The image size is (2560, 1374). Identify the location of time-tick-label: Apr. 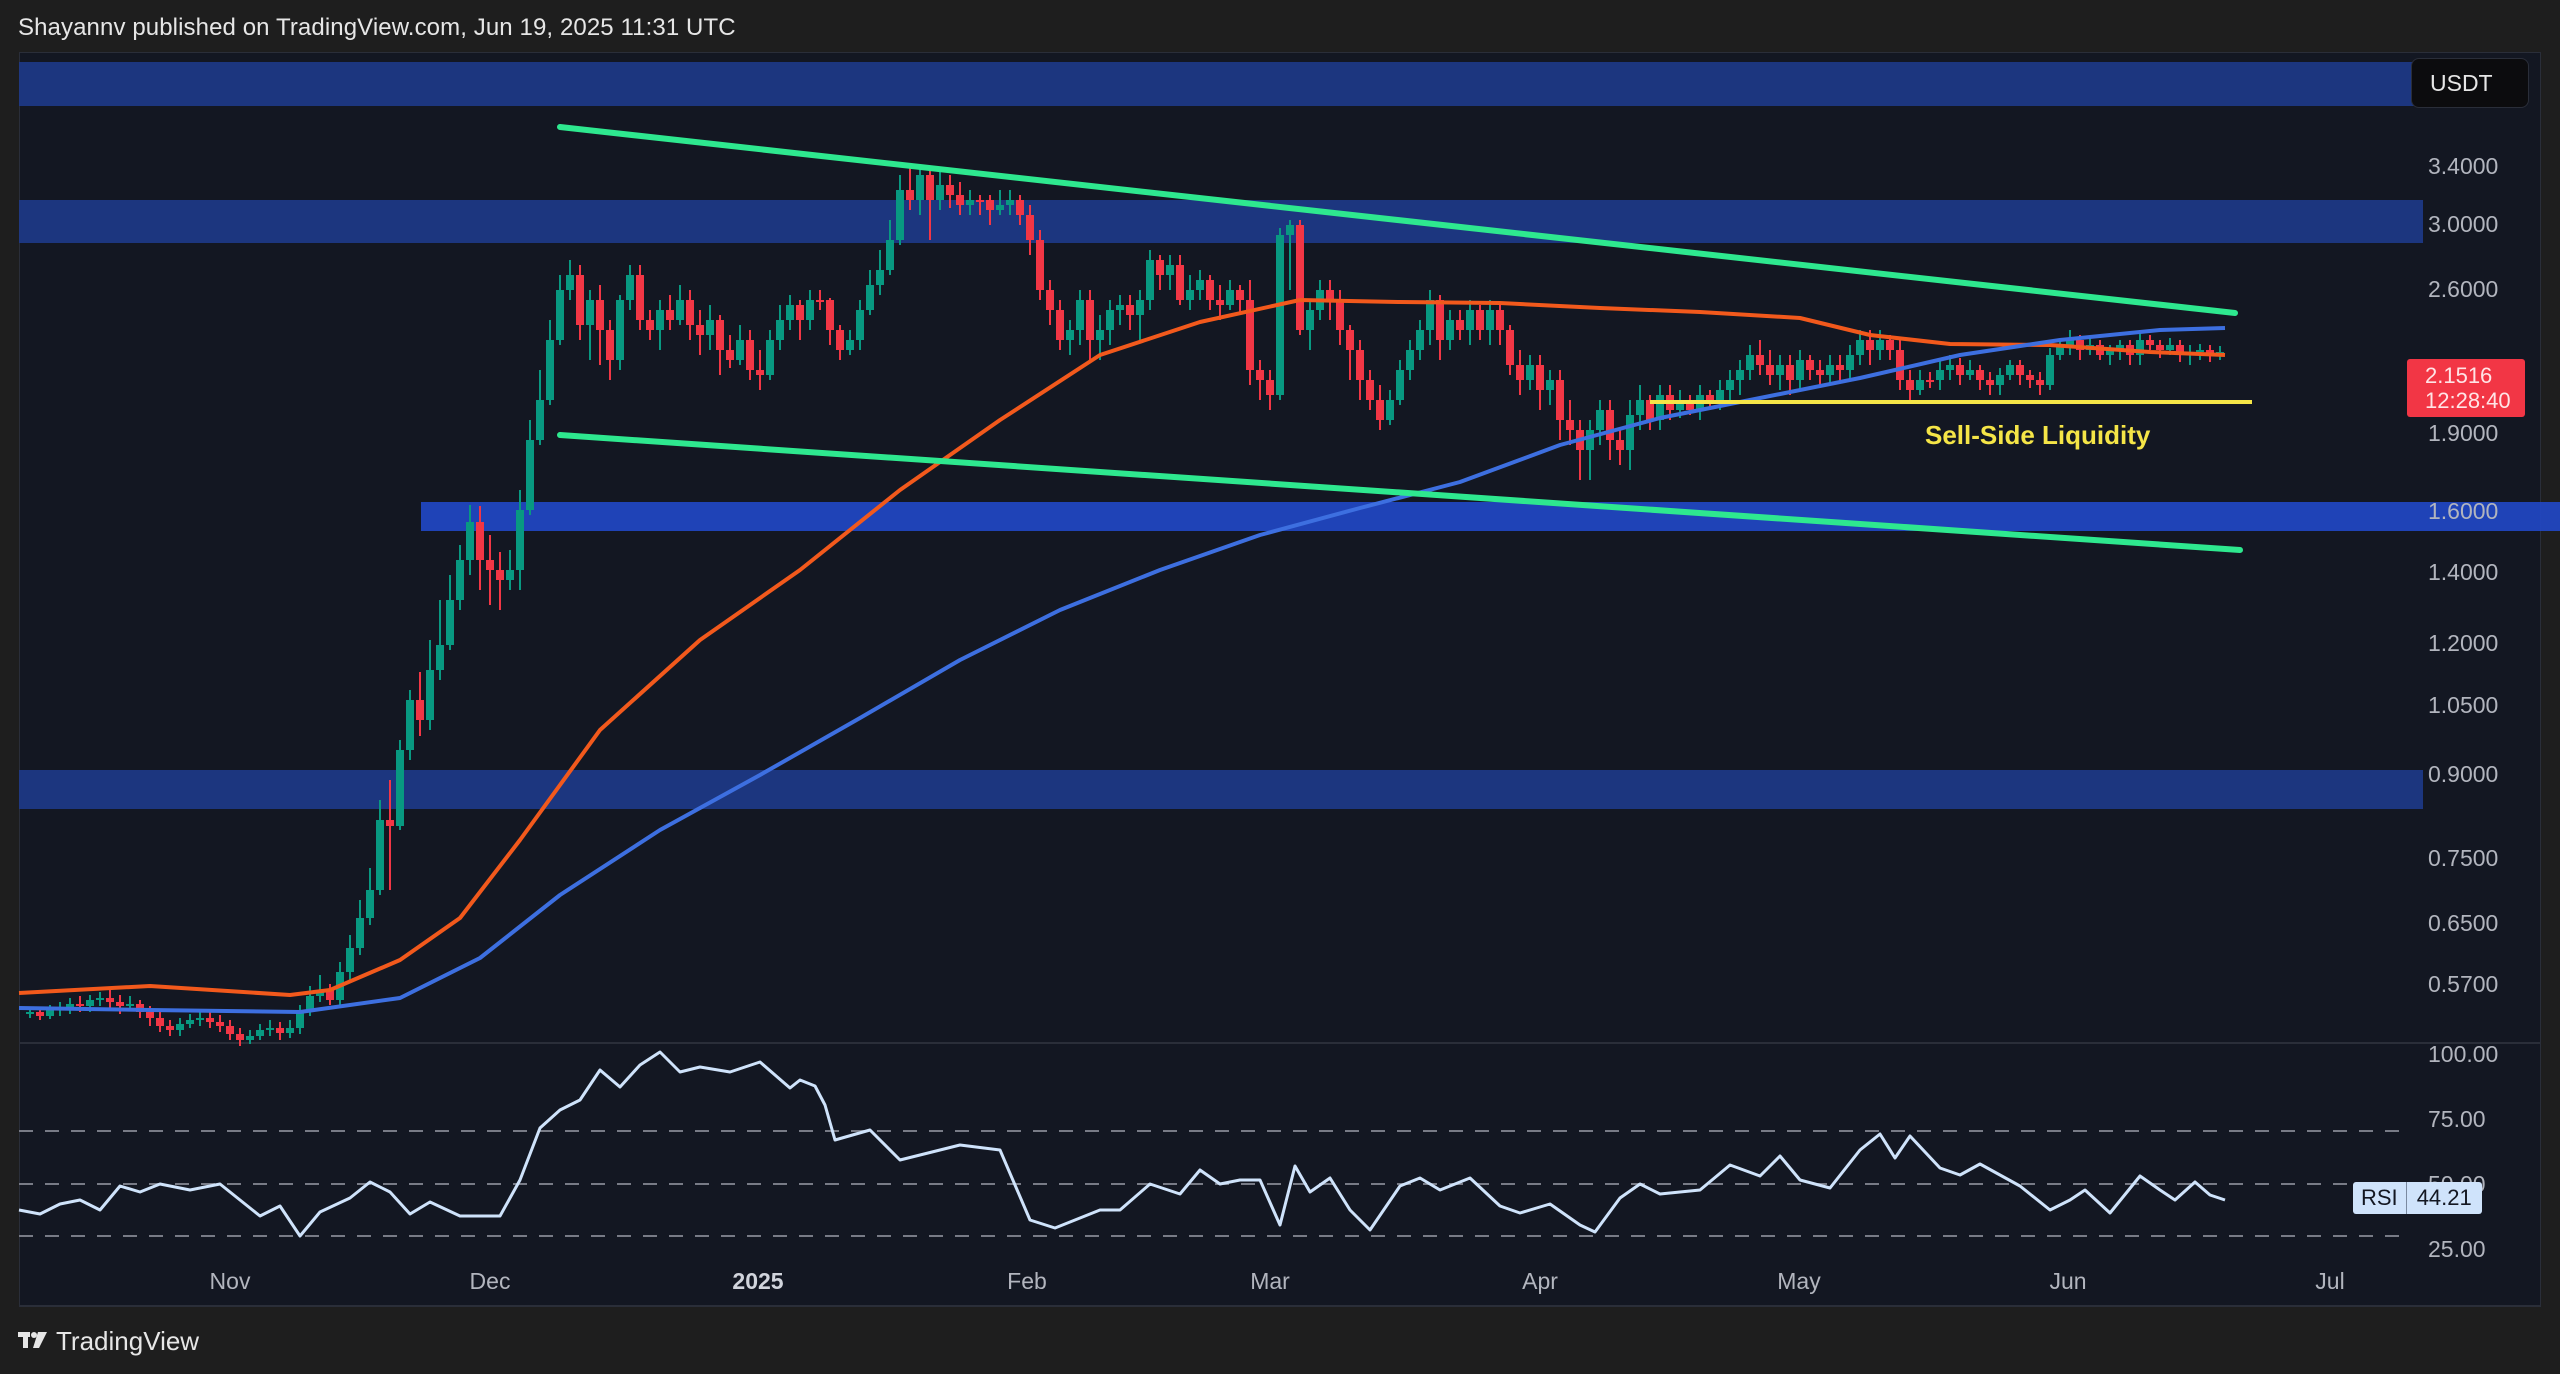
(1540, 1281).